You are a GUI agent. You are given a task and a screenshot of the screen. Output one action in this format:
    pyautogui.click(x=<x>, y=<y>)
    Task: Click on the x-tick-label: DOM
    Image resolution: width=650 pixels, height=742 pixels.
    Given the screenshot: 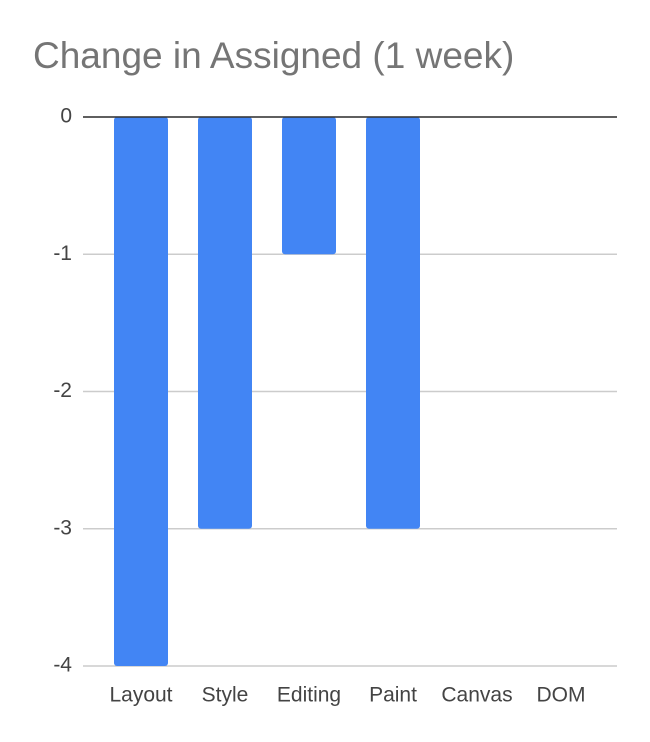 What is the action you would take?
    pyautogui.click(x=561, y=695)
    